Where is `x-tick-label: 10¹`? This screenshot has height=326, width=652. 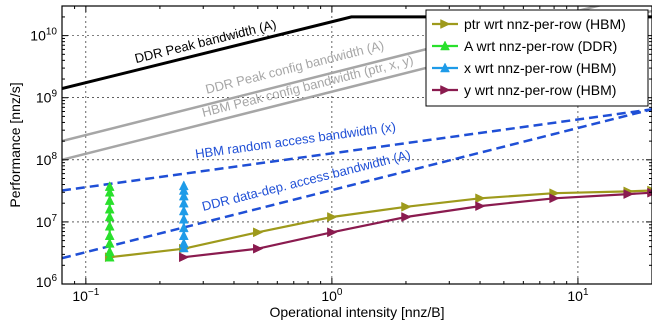 x-tick-label: 10¹ is located at coordinates (578, 295).